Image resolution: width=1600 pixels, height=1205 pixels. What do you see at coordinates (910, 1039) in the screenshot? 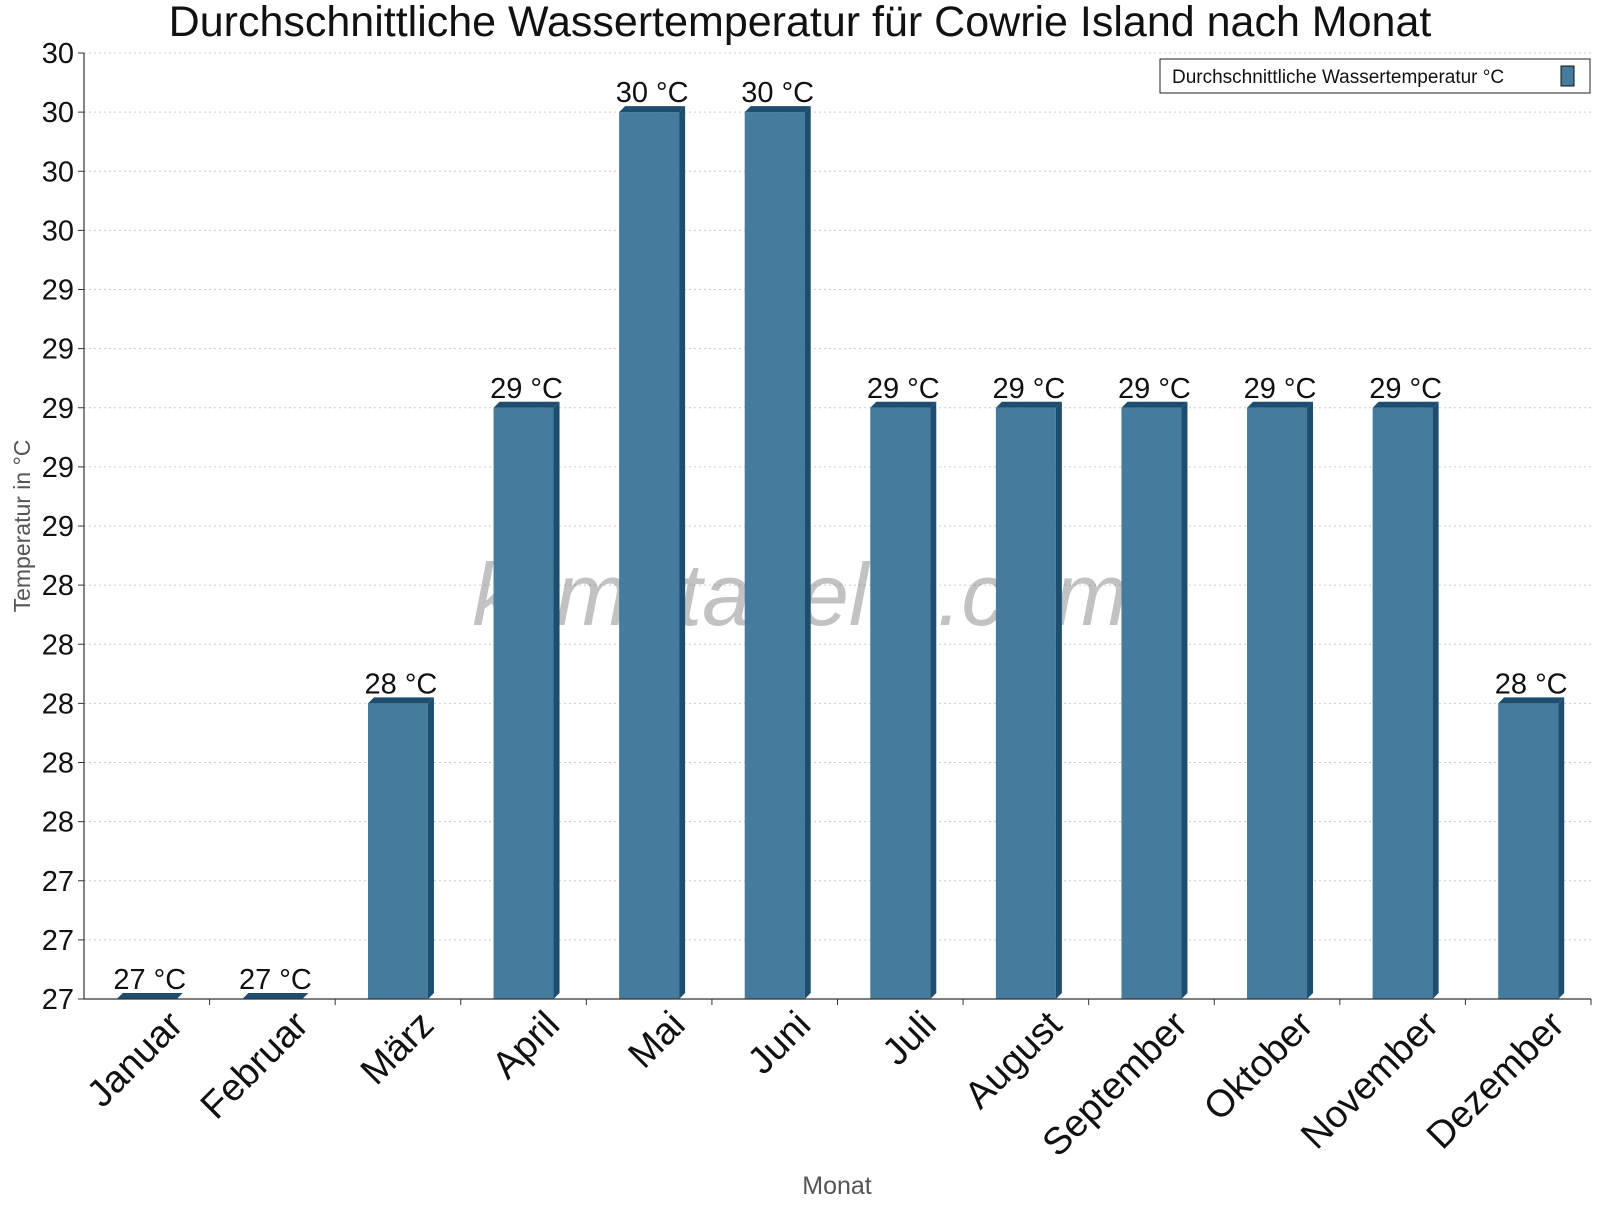
I see `x-tick-label: Juli` at bounding box center [910, 1039].